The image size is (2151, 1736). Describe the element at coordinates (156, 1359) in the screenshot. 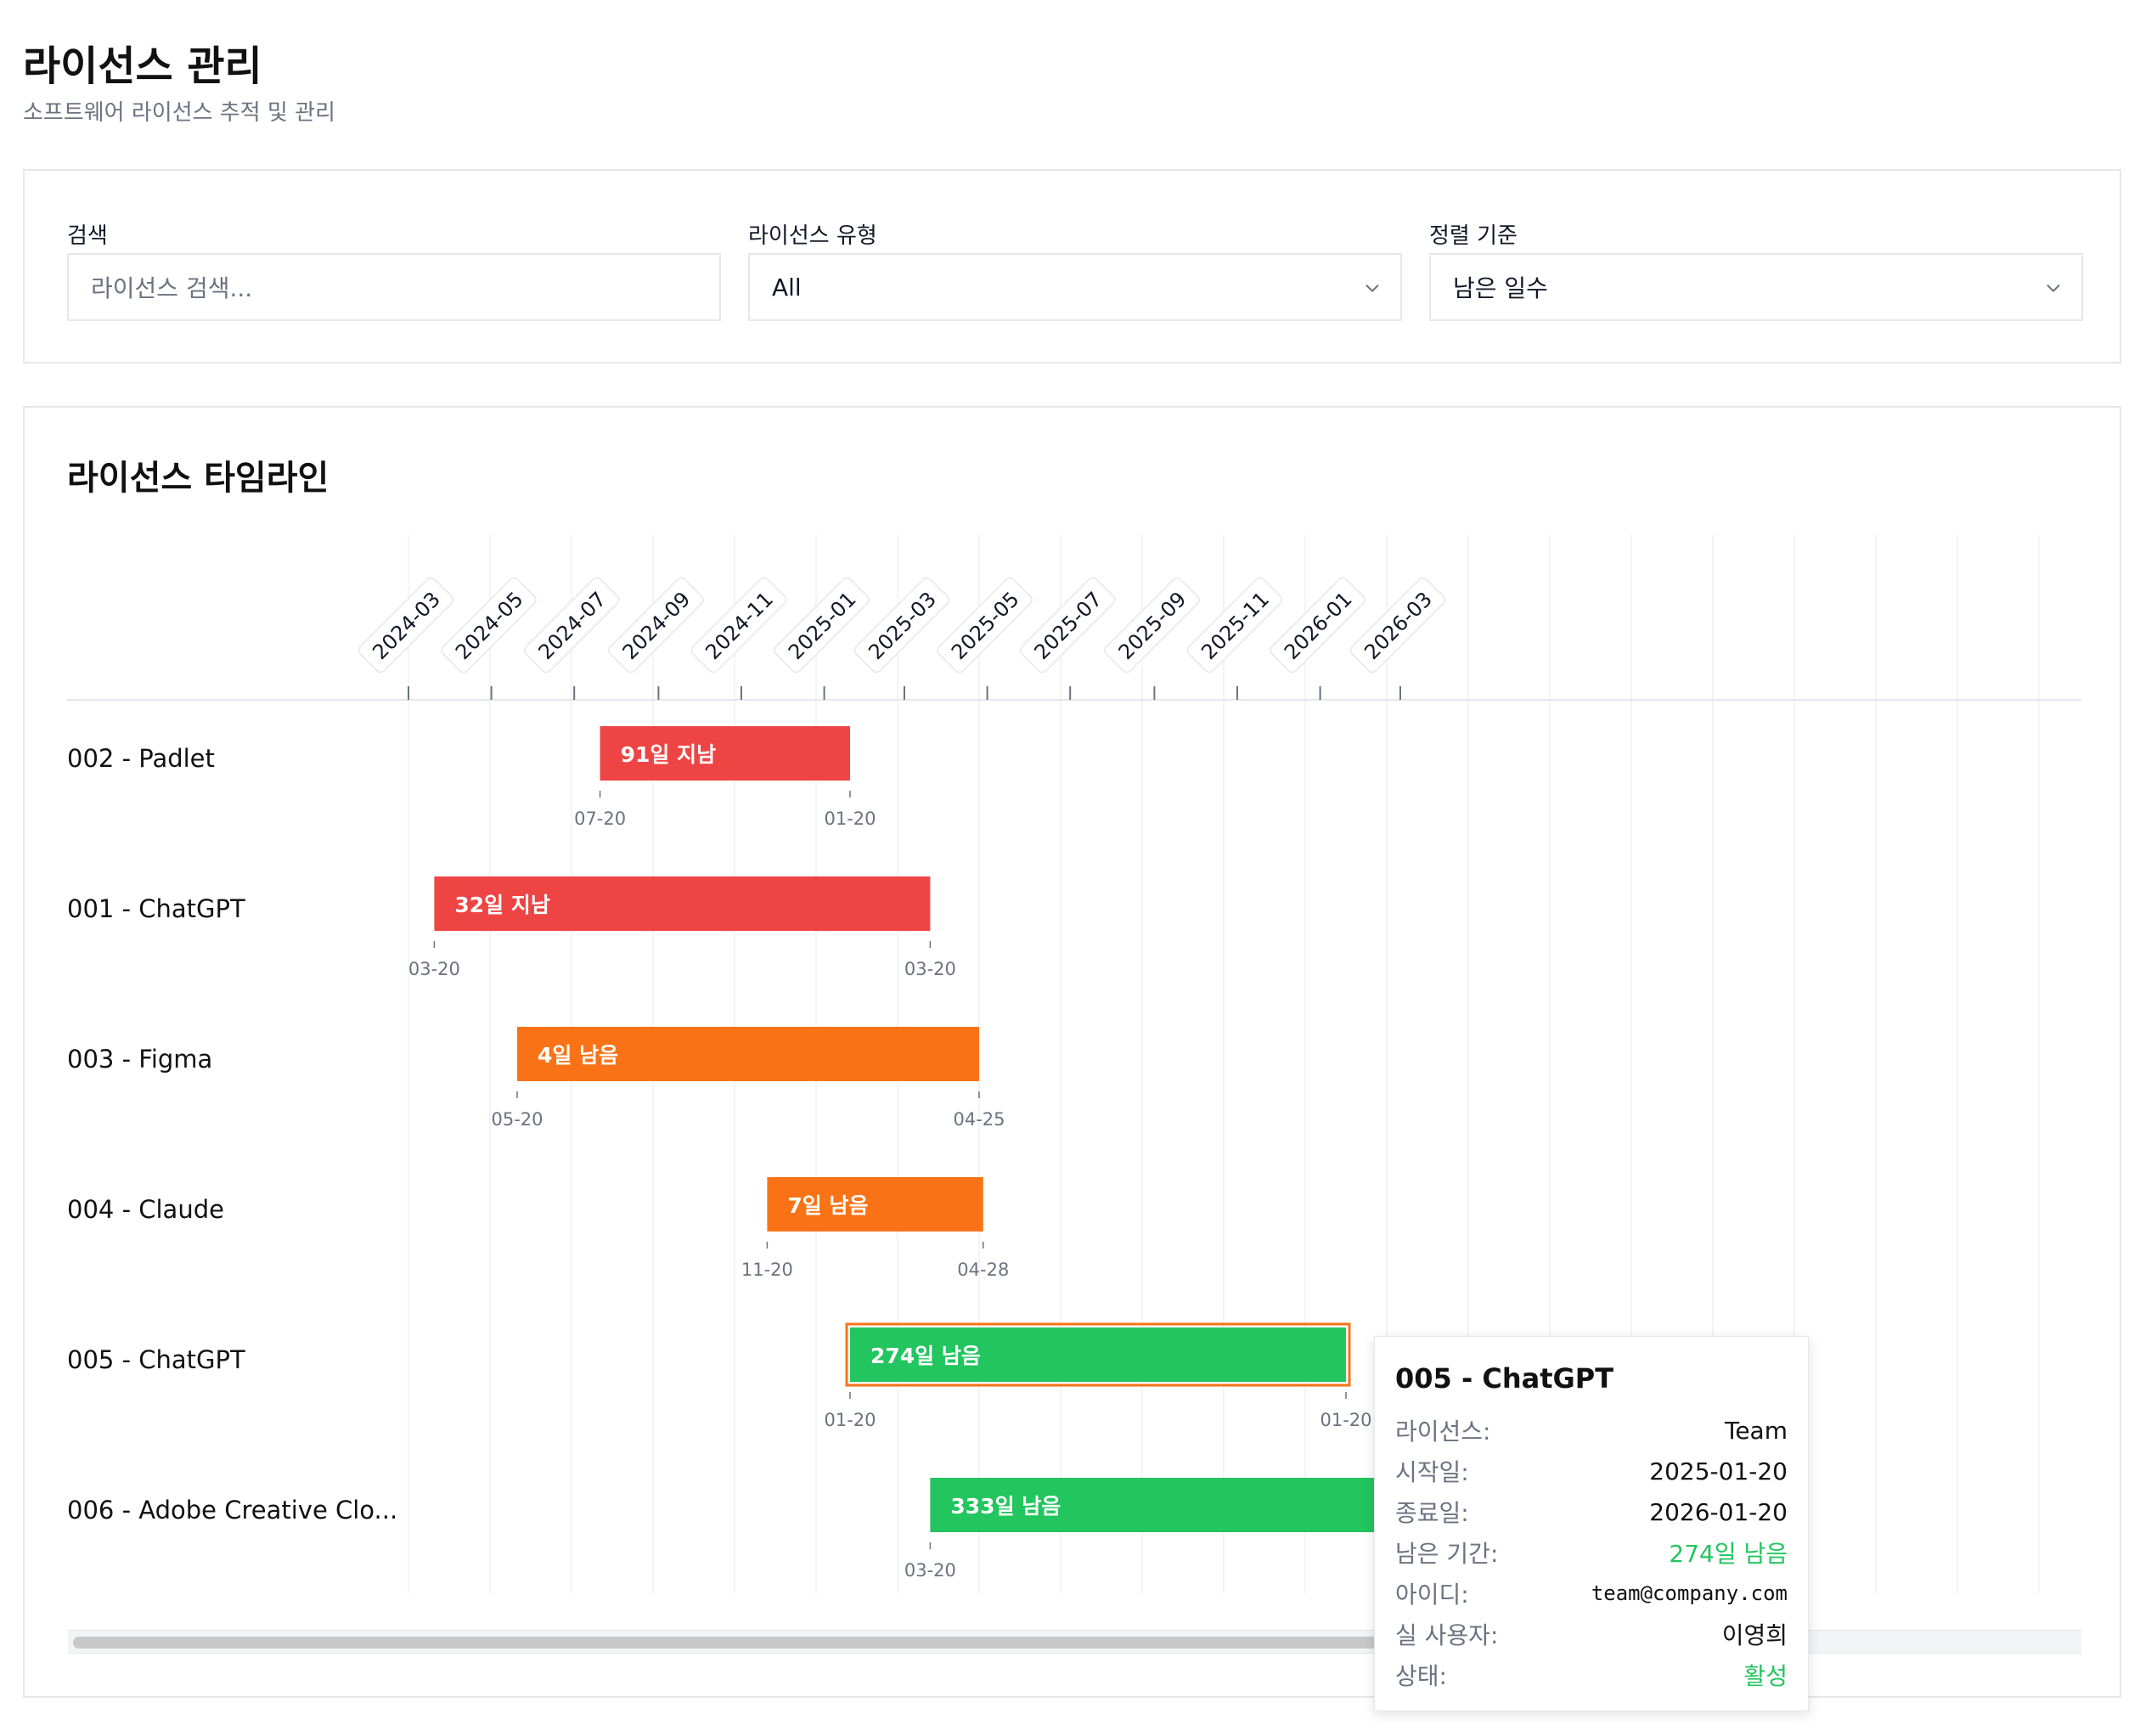

I see `row-label: 005 - ChatGPT` at that location.